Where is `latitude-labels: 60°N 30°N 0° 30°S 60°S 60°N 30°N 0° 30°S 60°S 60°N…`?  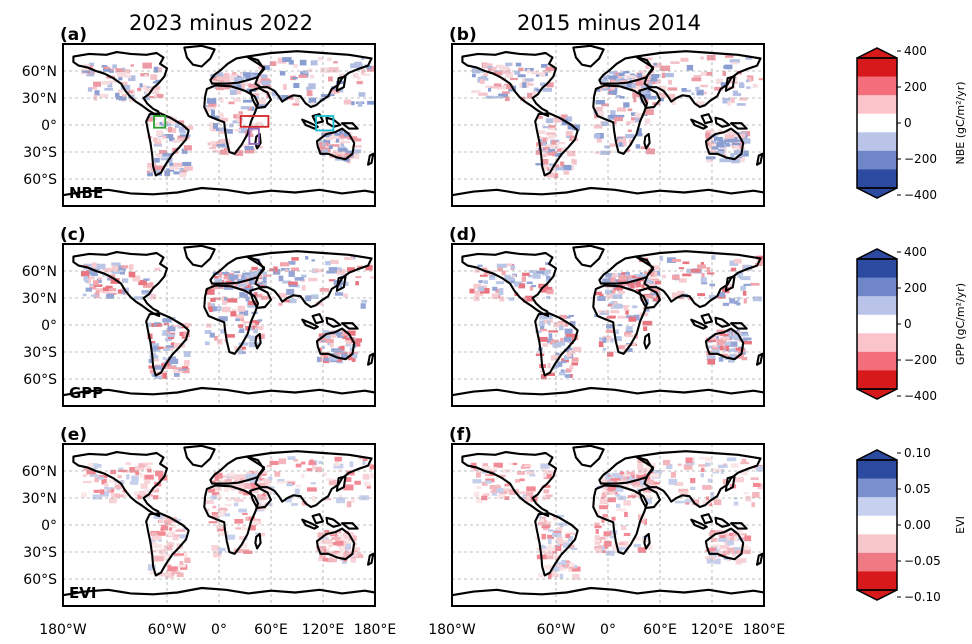 latitude-labels: 60°N 30°N 0° 30°S 60°S 60°N 30°N 0° 30°S 60°S 60°N… is located at coordinates (39, 326).